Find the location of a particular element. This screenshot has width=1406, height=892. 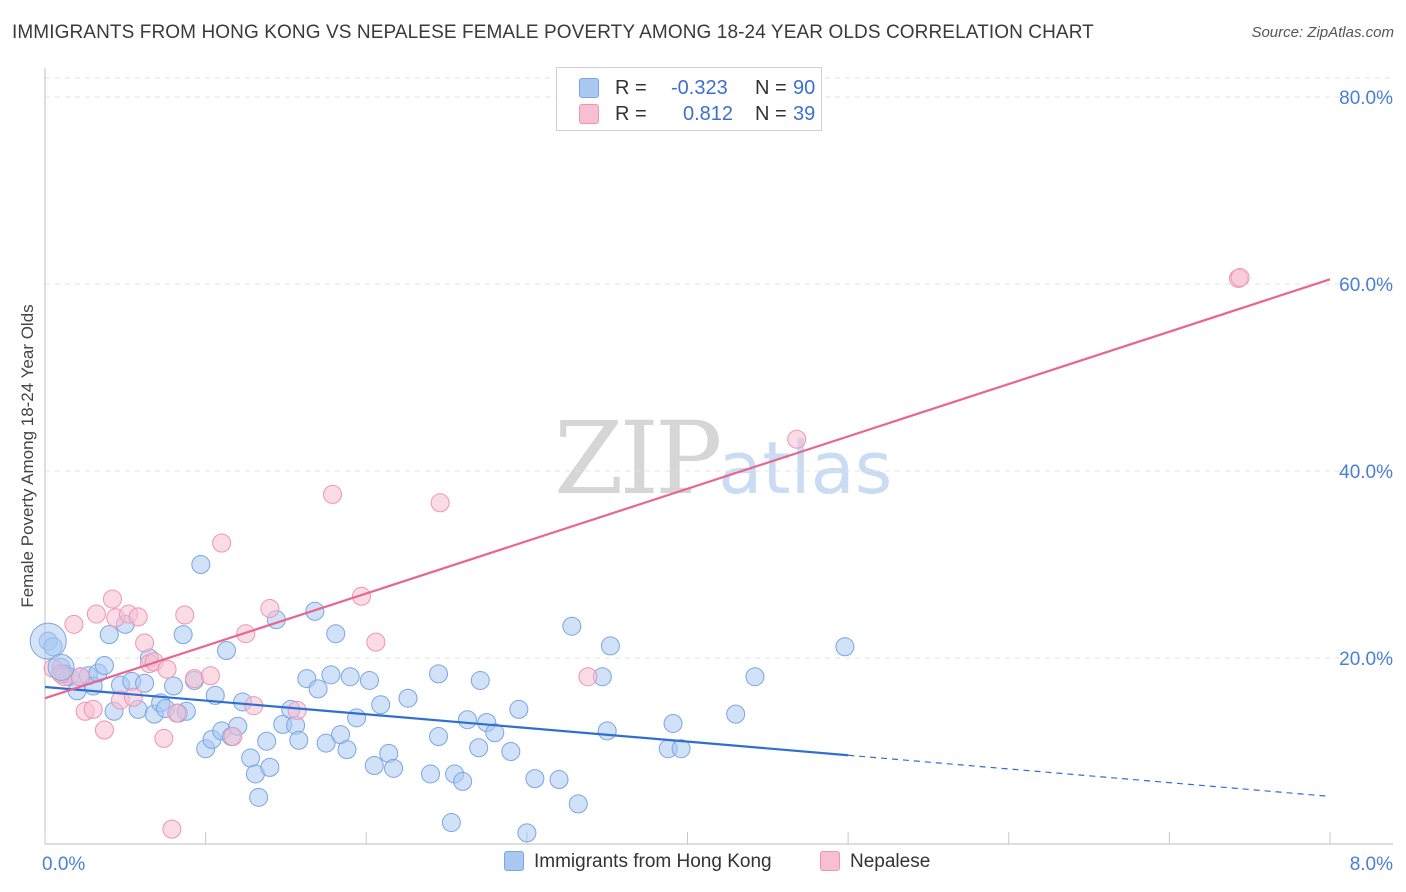

legend-n-value: 39 is located at coordinates (804, 114).